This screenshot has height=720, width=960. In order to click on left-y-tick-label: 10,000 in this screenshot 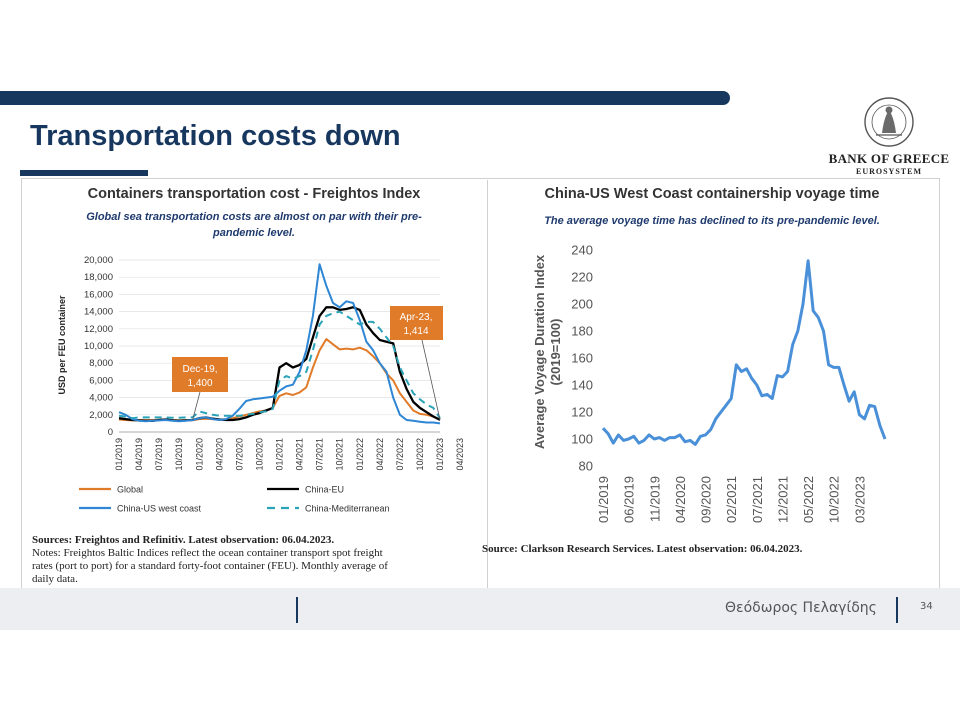, I will do `click(98, 346)`.